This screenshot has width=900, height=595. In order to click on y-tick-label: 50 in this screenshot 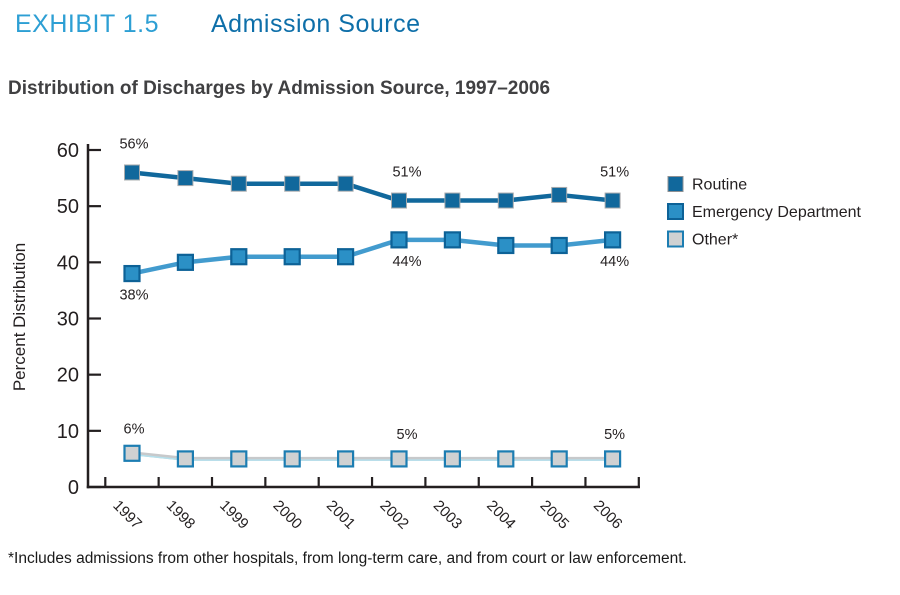, I will do `click(68, 207)`.